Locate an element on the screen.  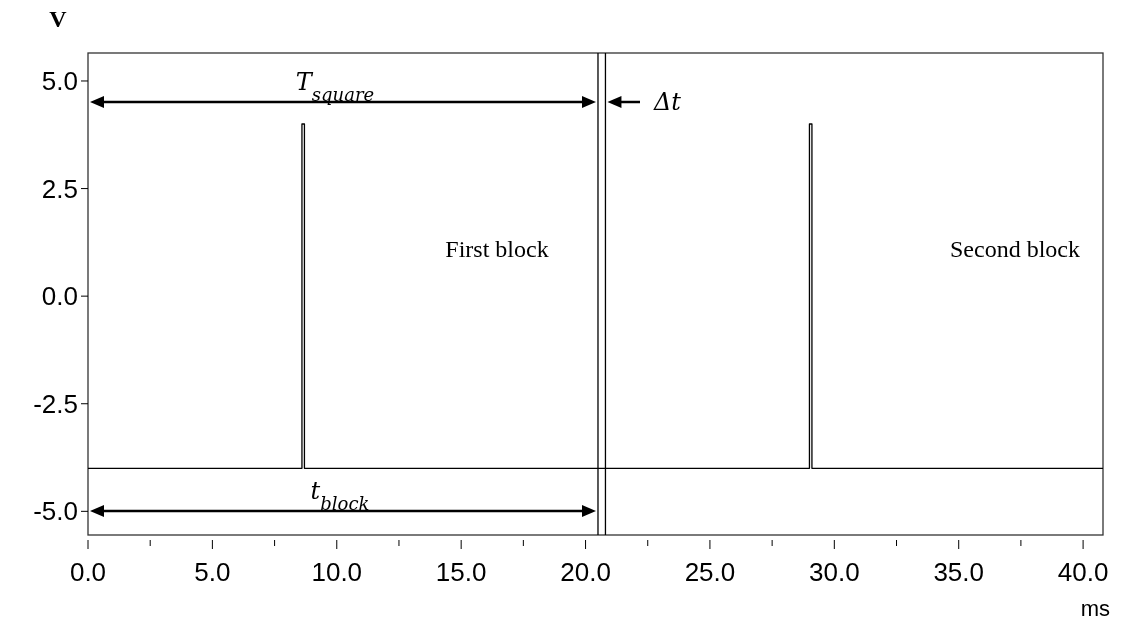
x-tick-label: 15.0 is located at coordinates (461, 572).